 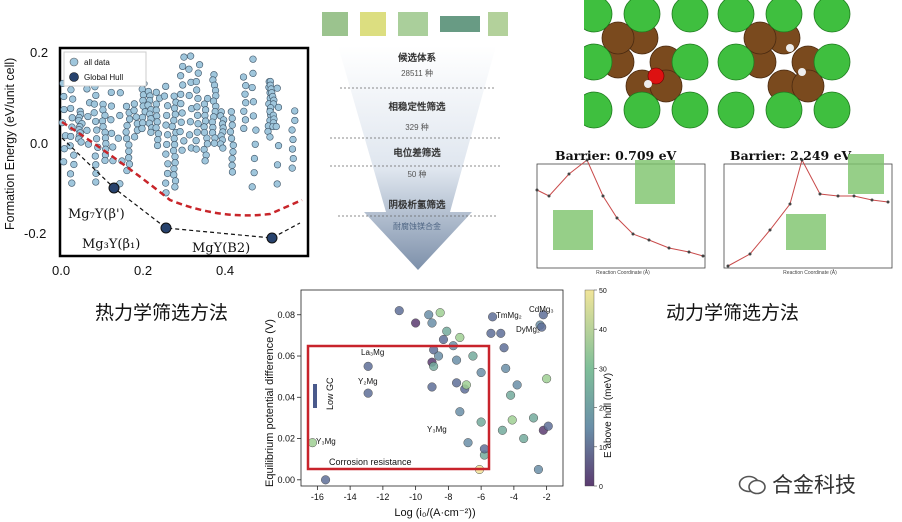 I want to click on stage-title-phase: 相稳定性筛选, so click(x=417, y=107).